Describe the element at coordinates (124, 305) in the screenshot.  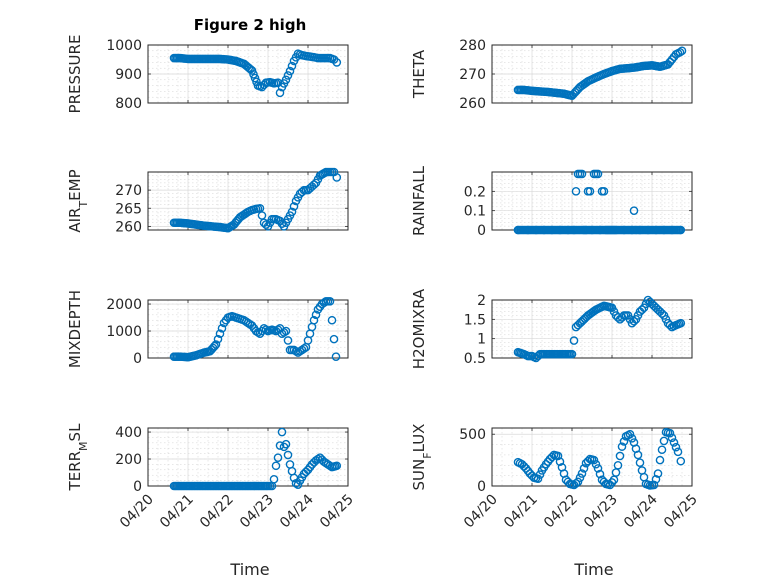
I see `y-tick-label: 2000` at that location.